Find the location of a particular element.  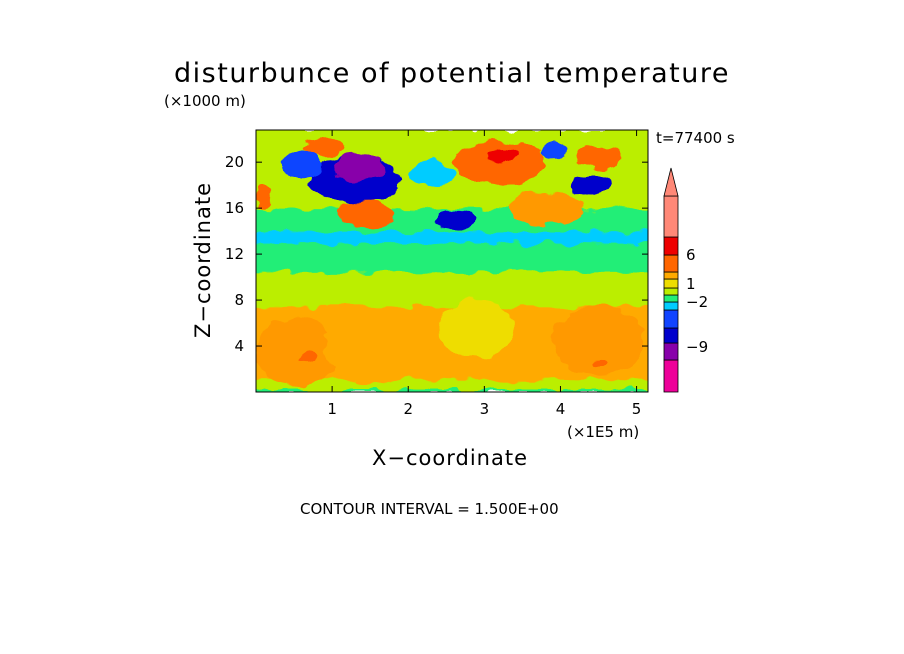

colorbar-arrow is located at coordinates (671, 182).